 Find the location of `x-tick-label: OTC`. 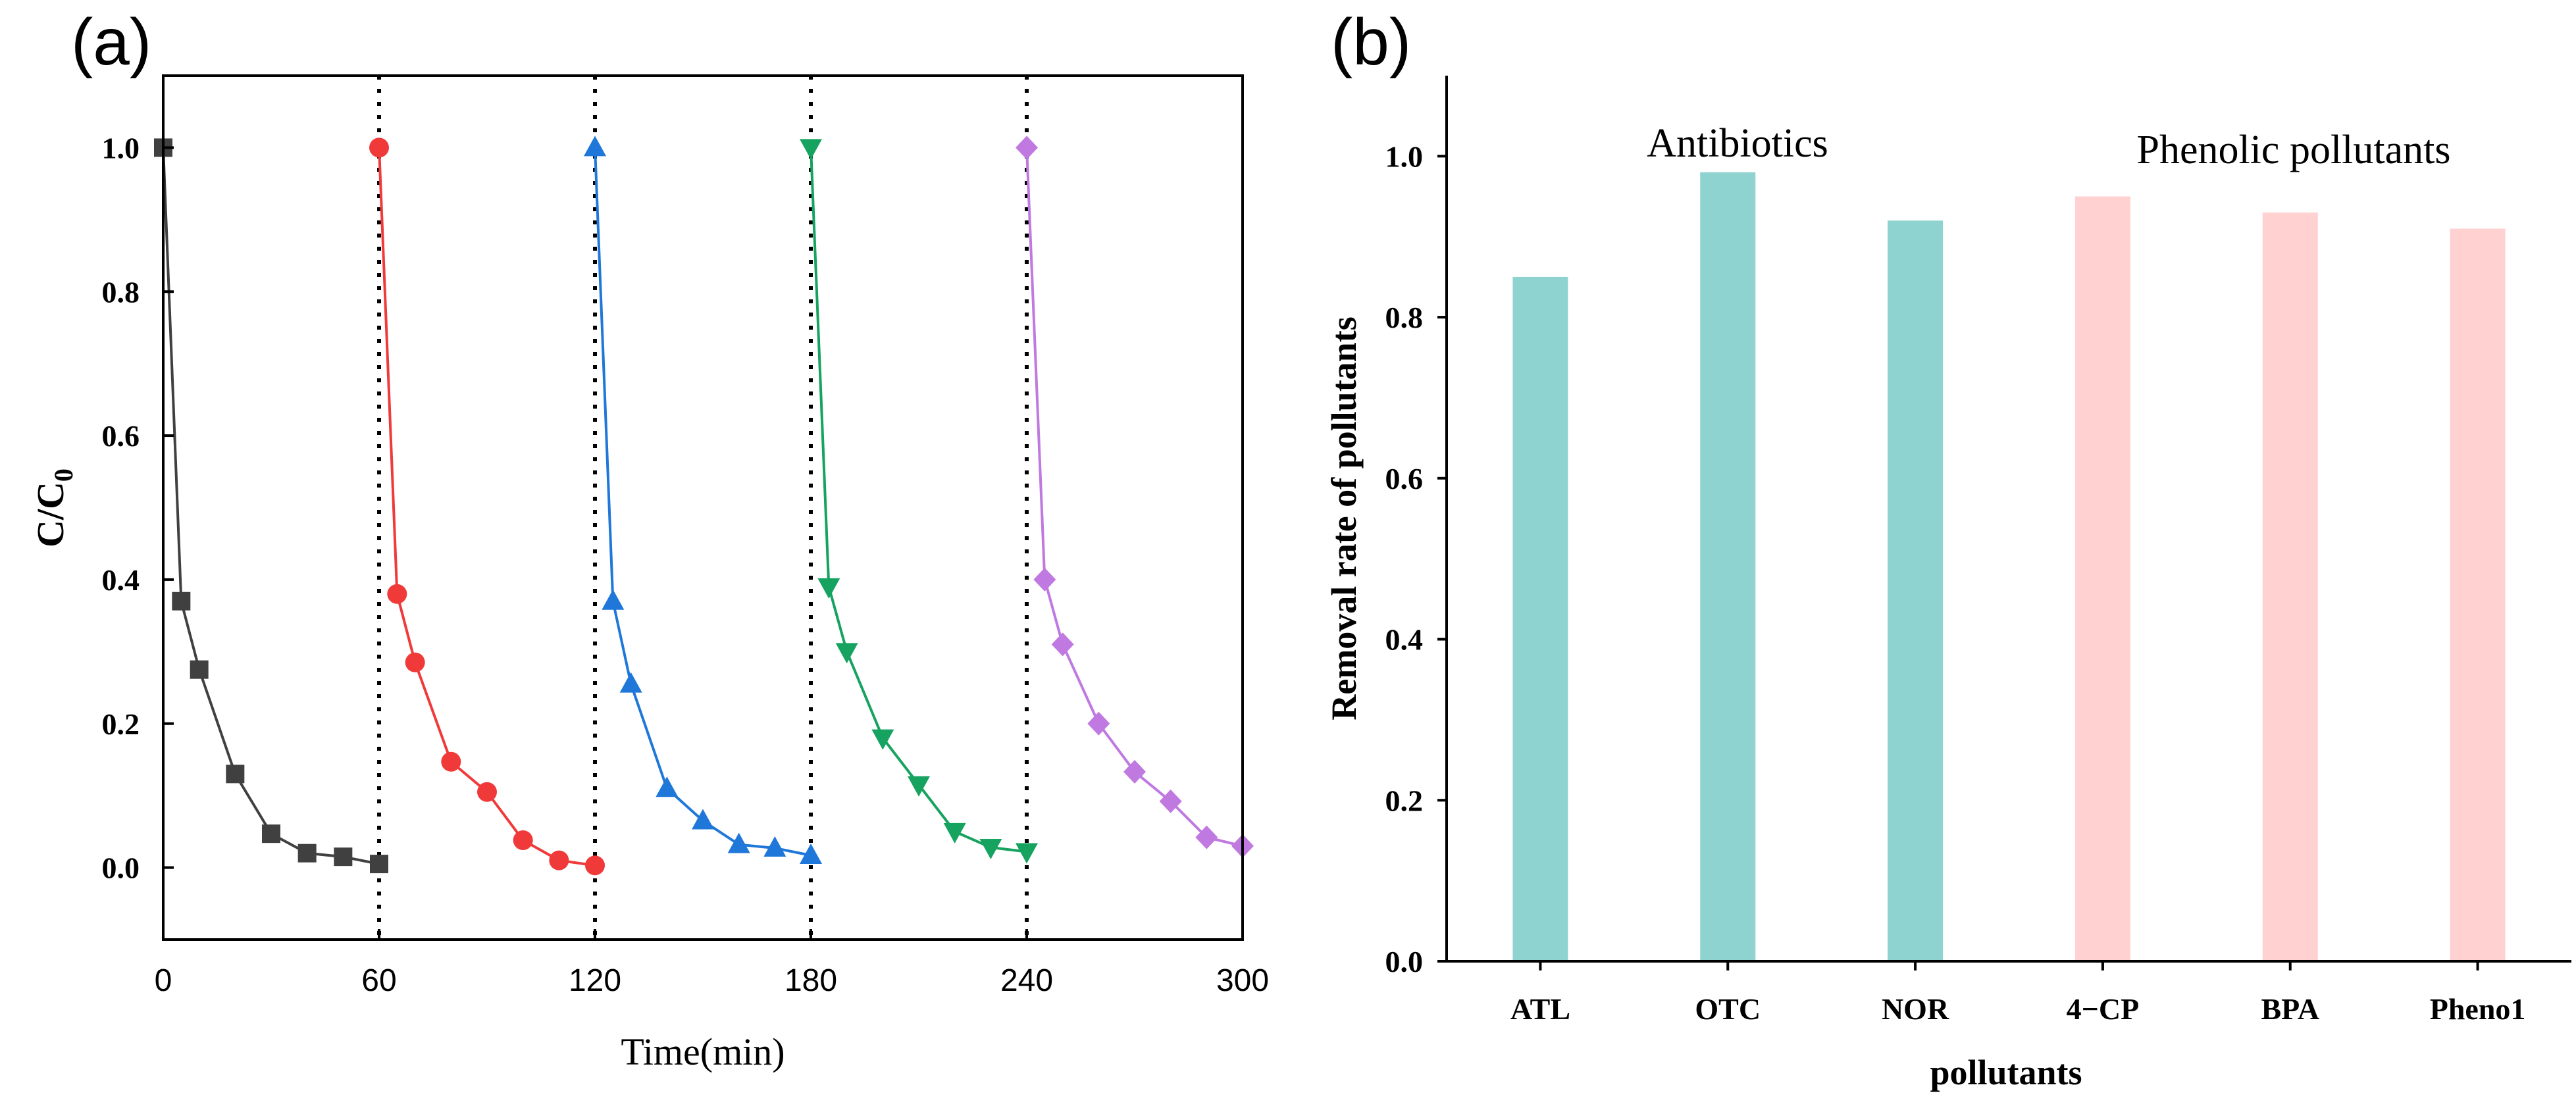

x-tick-label: OTC is located at coordinates (1728, 1009).